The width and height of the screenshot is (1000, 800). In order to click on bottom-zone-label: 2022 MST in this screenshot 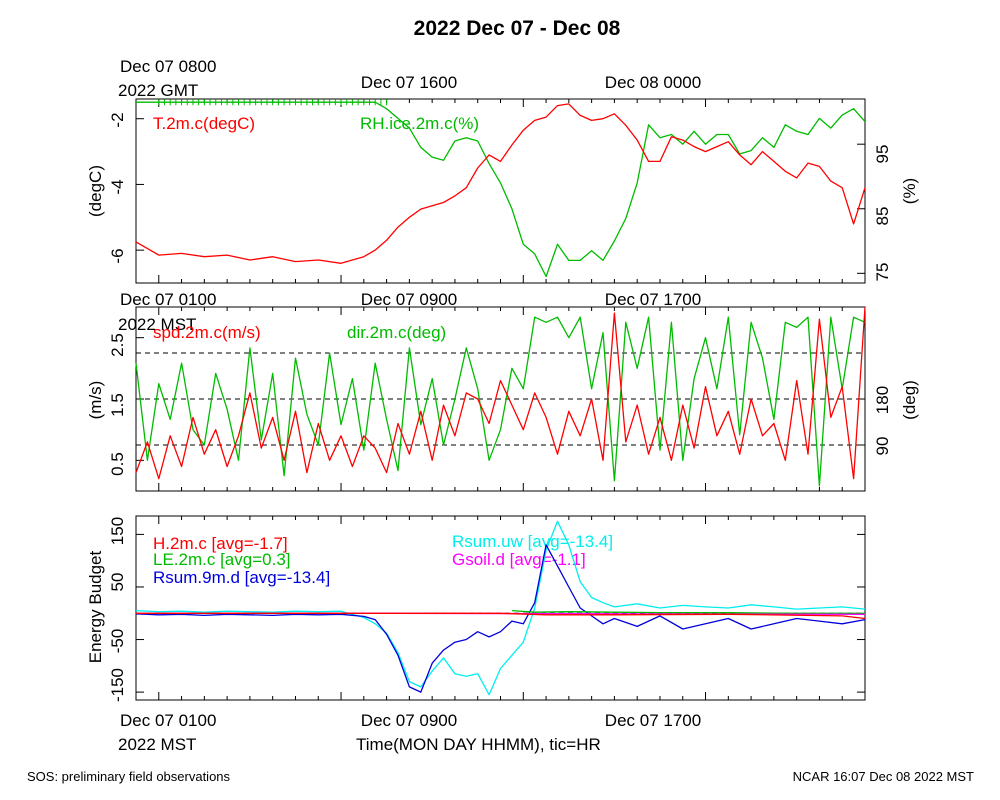, I will do `click(157, 744)`.